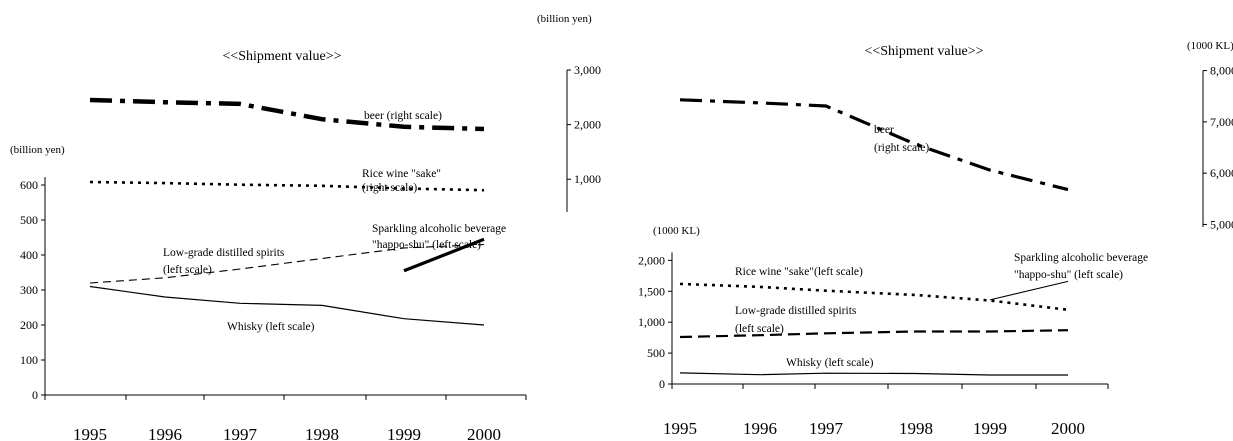  I want to click on chart1-series-beer-right-scale, so click(287, 114).